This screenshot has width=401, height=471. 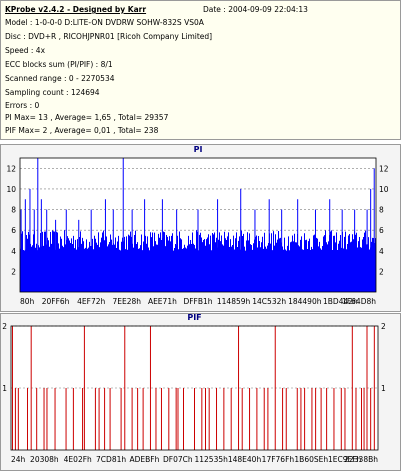 What do you see at coordinates (27, 301) in the screenshot?
I see `pi-x-tick: 80h` at bounding box center [27, 301].